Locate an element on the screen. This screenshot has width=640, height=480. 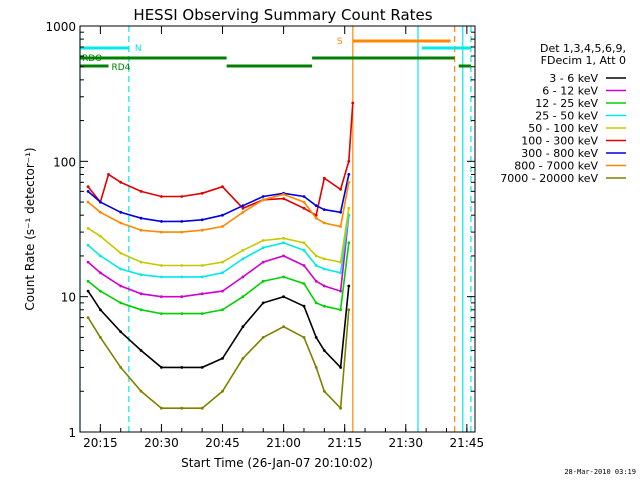
flag-label-rdo: RDO is located at coordinates (92, 59).